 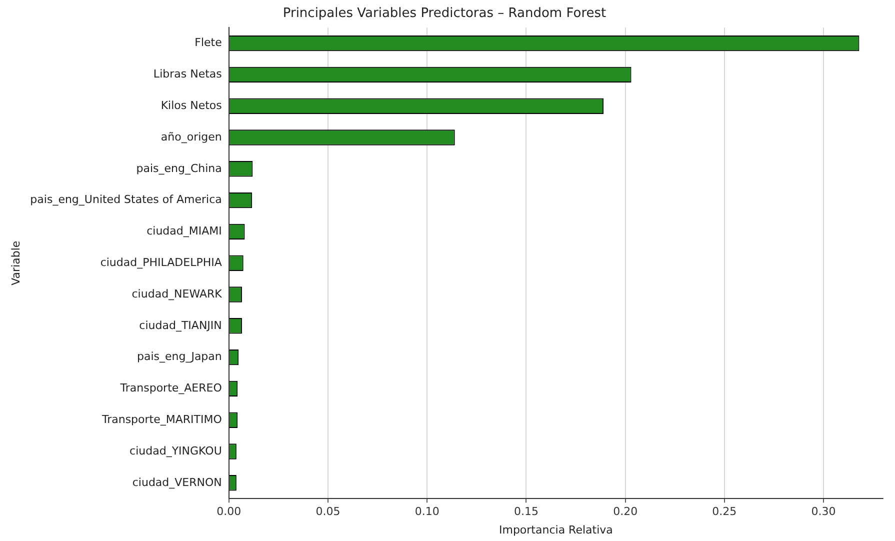 I want to click on x-tick-label: 0.05, so click(x=328, y=511).